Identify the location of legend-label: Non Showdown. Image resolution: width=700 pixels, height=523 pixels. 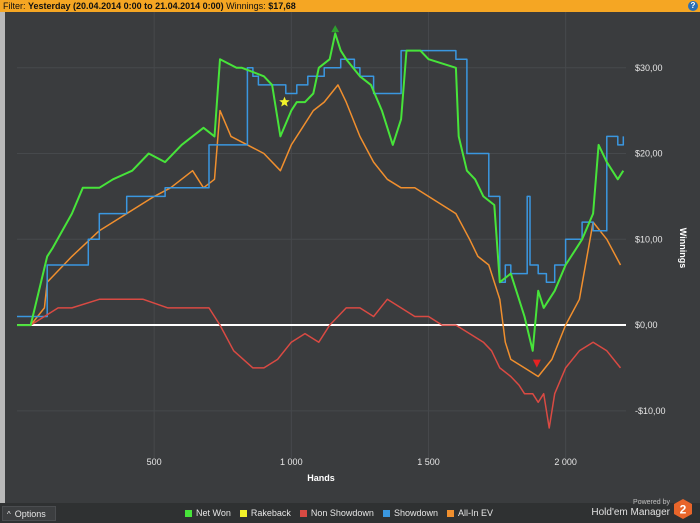
(342, 513).